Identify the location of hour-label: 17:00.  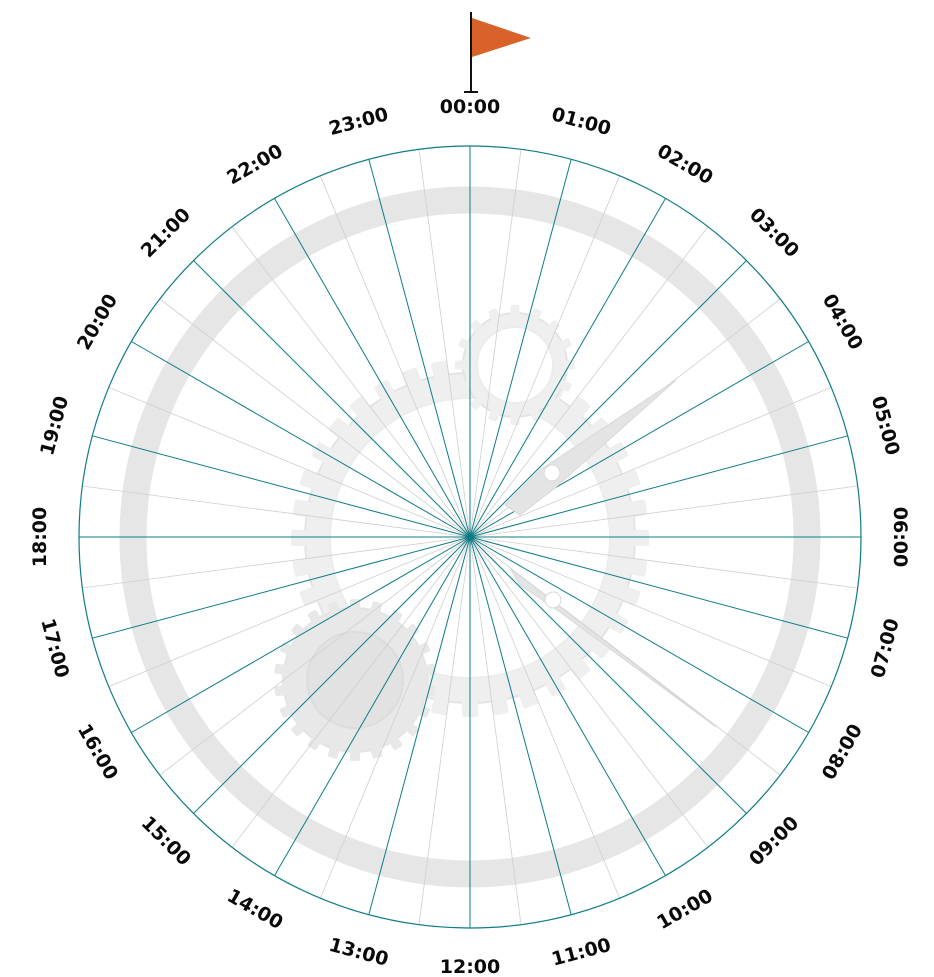
(54, 648).